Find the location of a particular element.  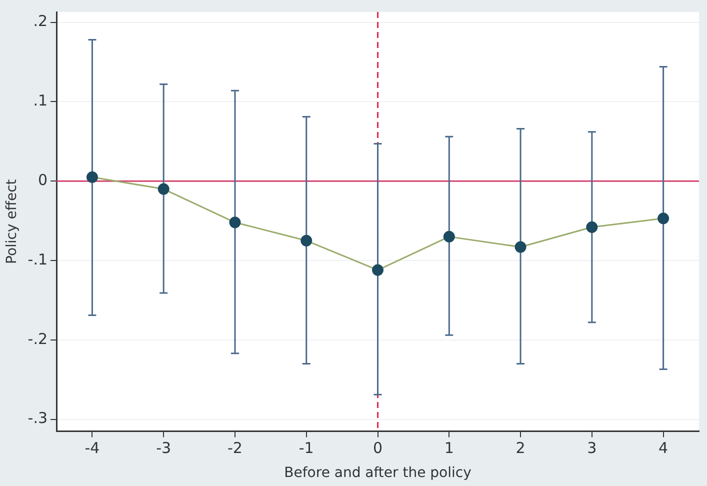

y-tick-label: .1 is located at coordinates (40, 101).